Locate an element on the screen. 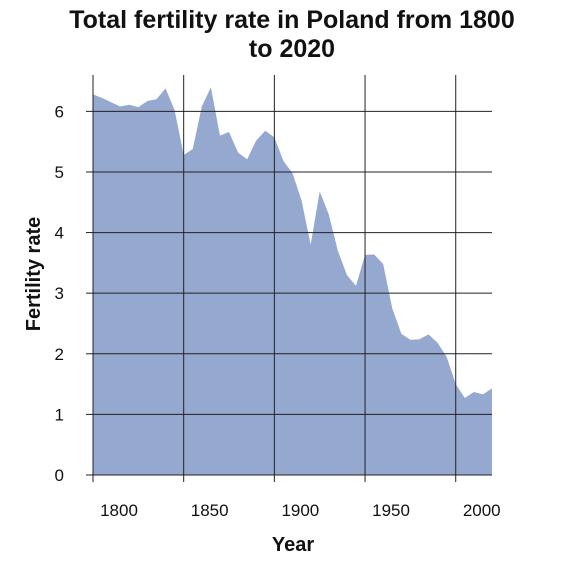 The image size is (584, 564). chart-title-line-1: Total fertility rate in Poland from 1800 is located at coordinates (292, 20).